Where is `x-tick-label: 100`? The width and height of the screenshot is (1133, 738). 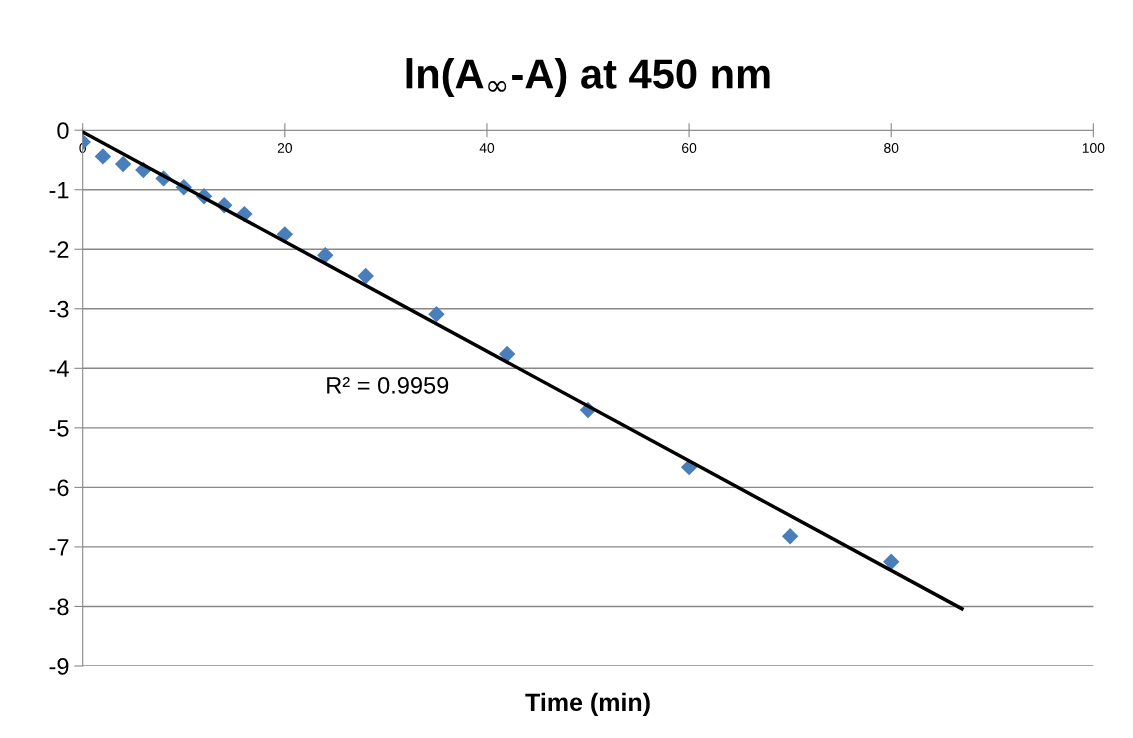 x-tick-label: 100 is located at coordinates (1093, 148).